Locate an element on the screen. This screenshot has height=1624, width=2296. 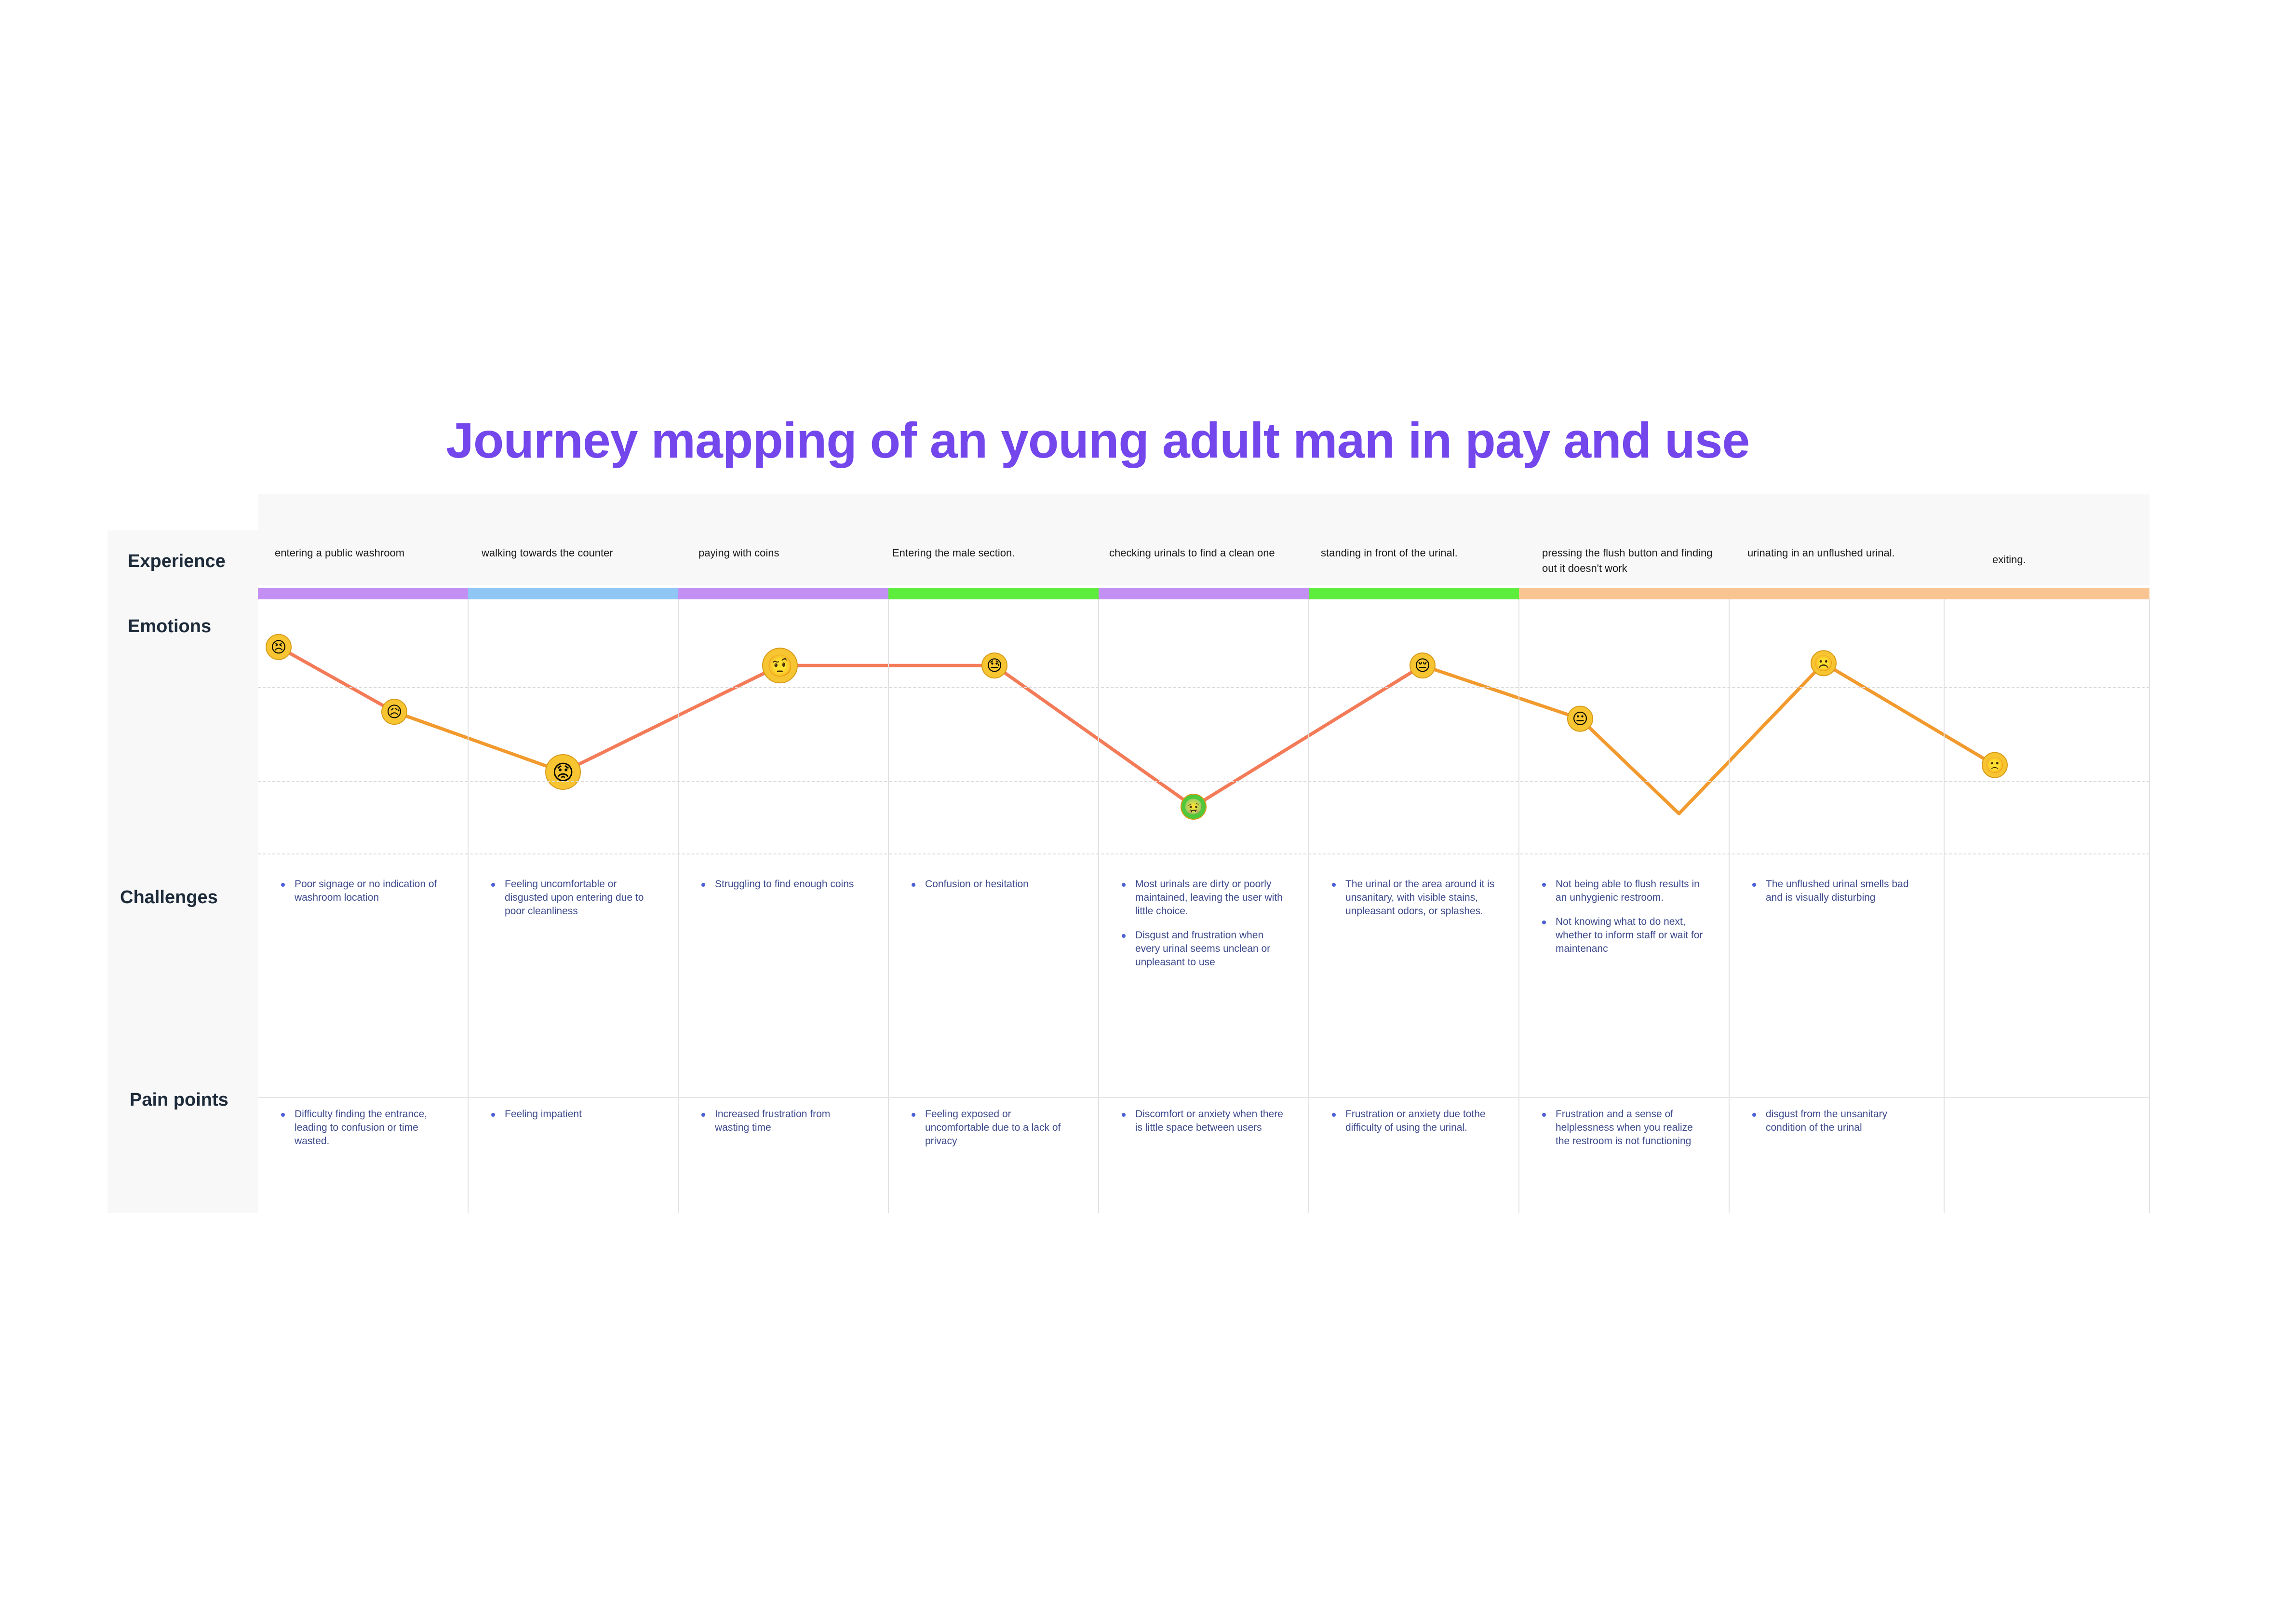
emoji-glyph: 😟 is located at coordinates (563, 772).